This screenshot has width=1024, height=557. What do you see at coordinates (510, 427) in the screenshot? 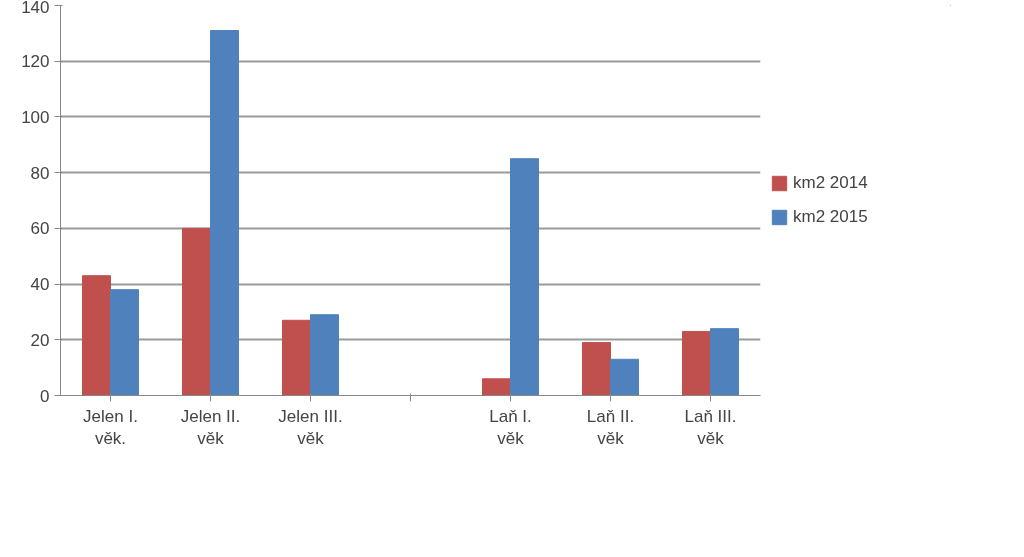
I see `x-tick-label: Laň I. věk` at bounding box center [510, 427].